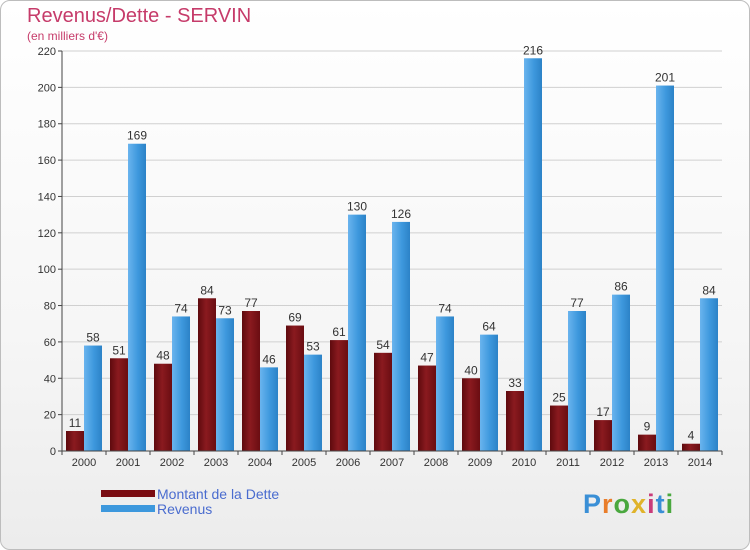 Image resolution: width=750 pixels, height=550 pixels. What do you see at coordinates (50, 416) in the screenshot?
I see `y-tick-label: 20` at bounding box center [50, 416].